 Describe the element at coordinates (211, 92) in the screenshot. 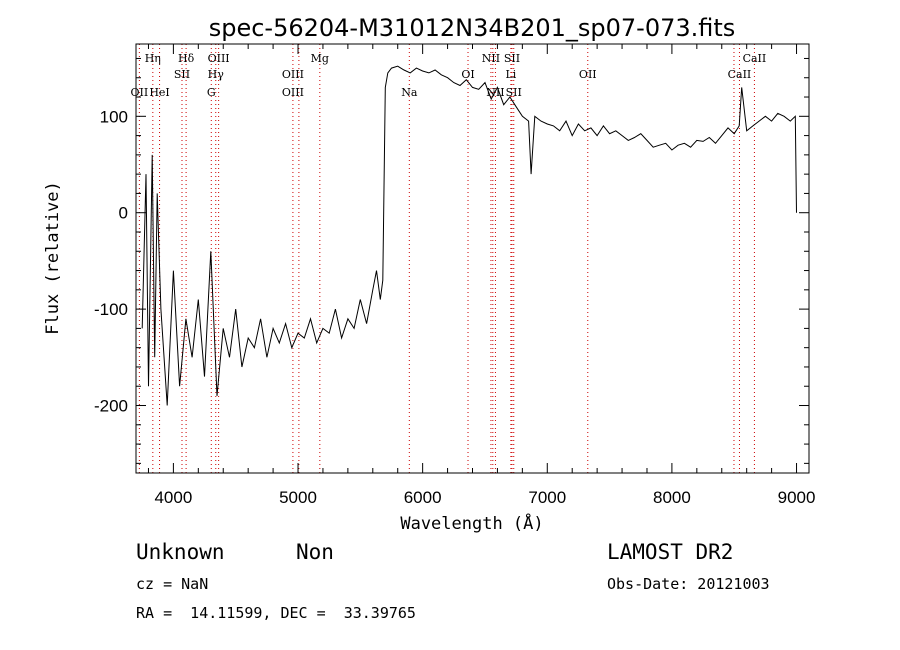

I see `line-label: G` at that location.